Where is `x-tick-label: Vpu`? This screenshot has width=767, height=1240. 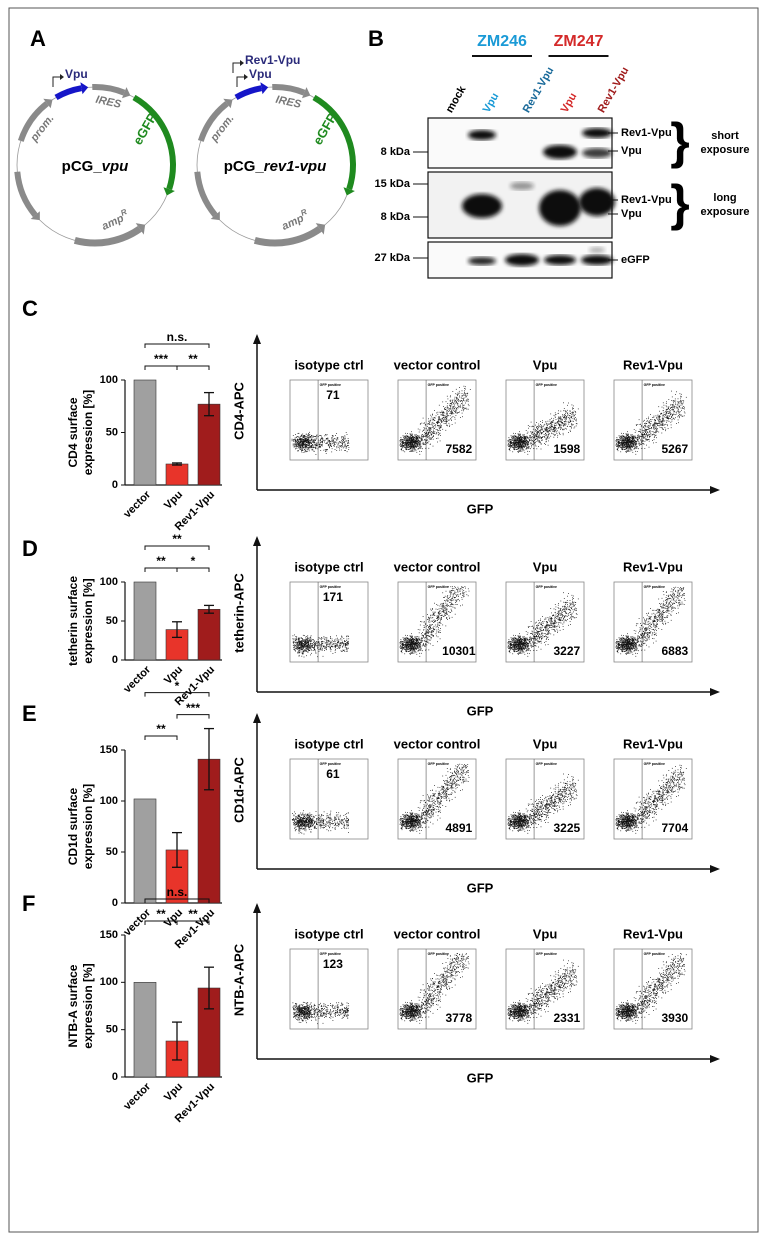 x-tick-label: Vpu is located at coordinates (173, 500).